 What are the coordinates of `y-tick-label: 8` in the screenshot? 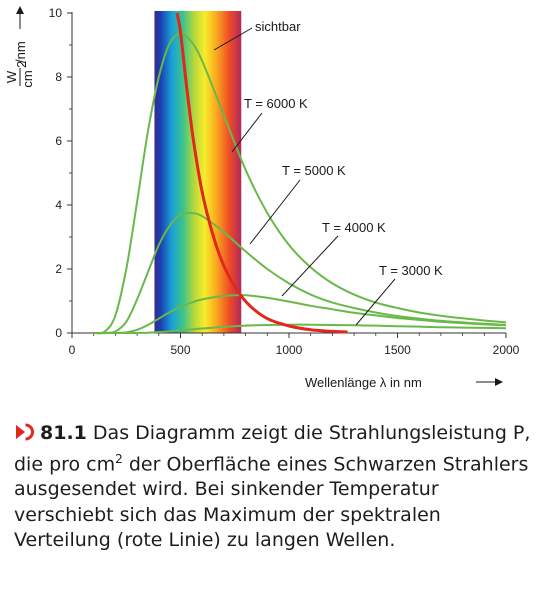 It's located at (58, 77).